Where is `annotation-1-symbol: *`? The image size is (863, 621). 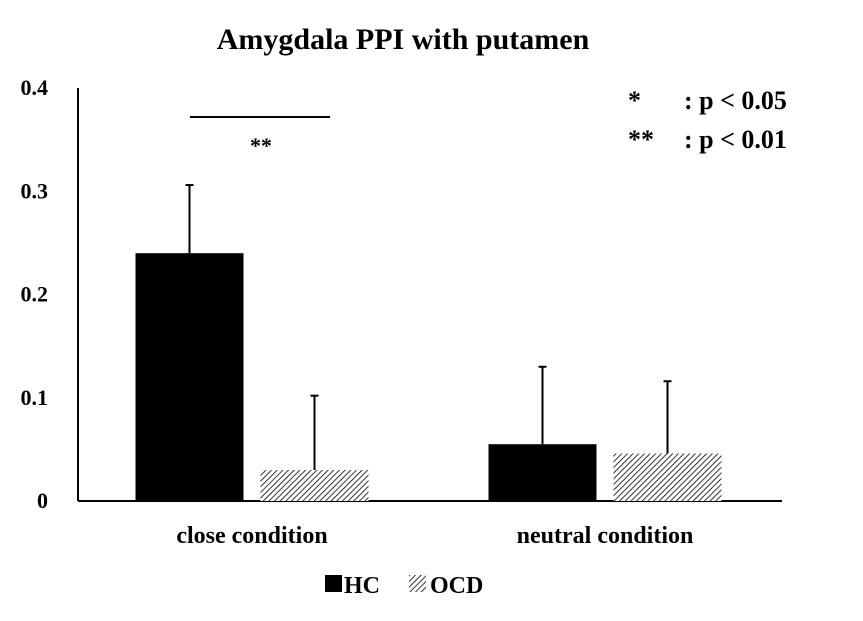 annotation-1-symbol: * is located at coordinates (634, 100).